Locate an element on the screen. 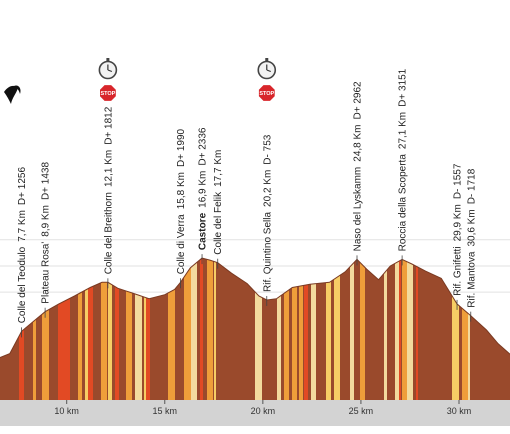 Image resolution: width=510 pixels, height=434 pixels. waypoint-distance: 20,2 Km is located at coordinates (267, 188).